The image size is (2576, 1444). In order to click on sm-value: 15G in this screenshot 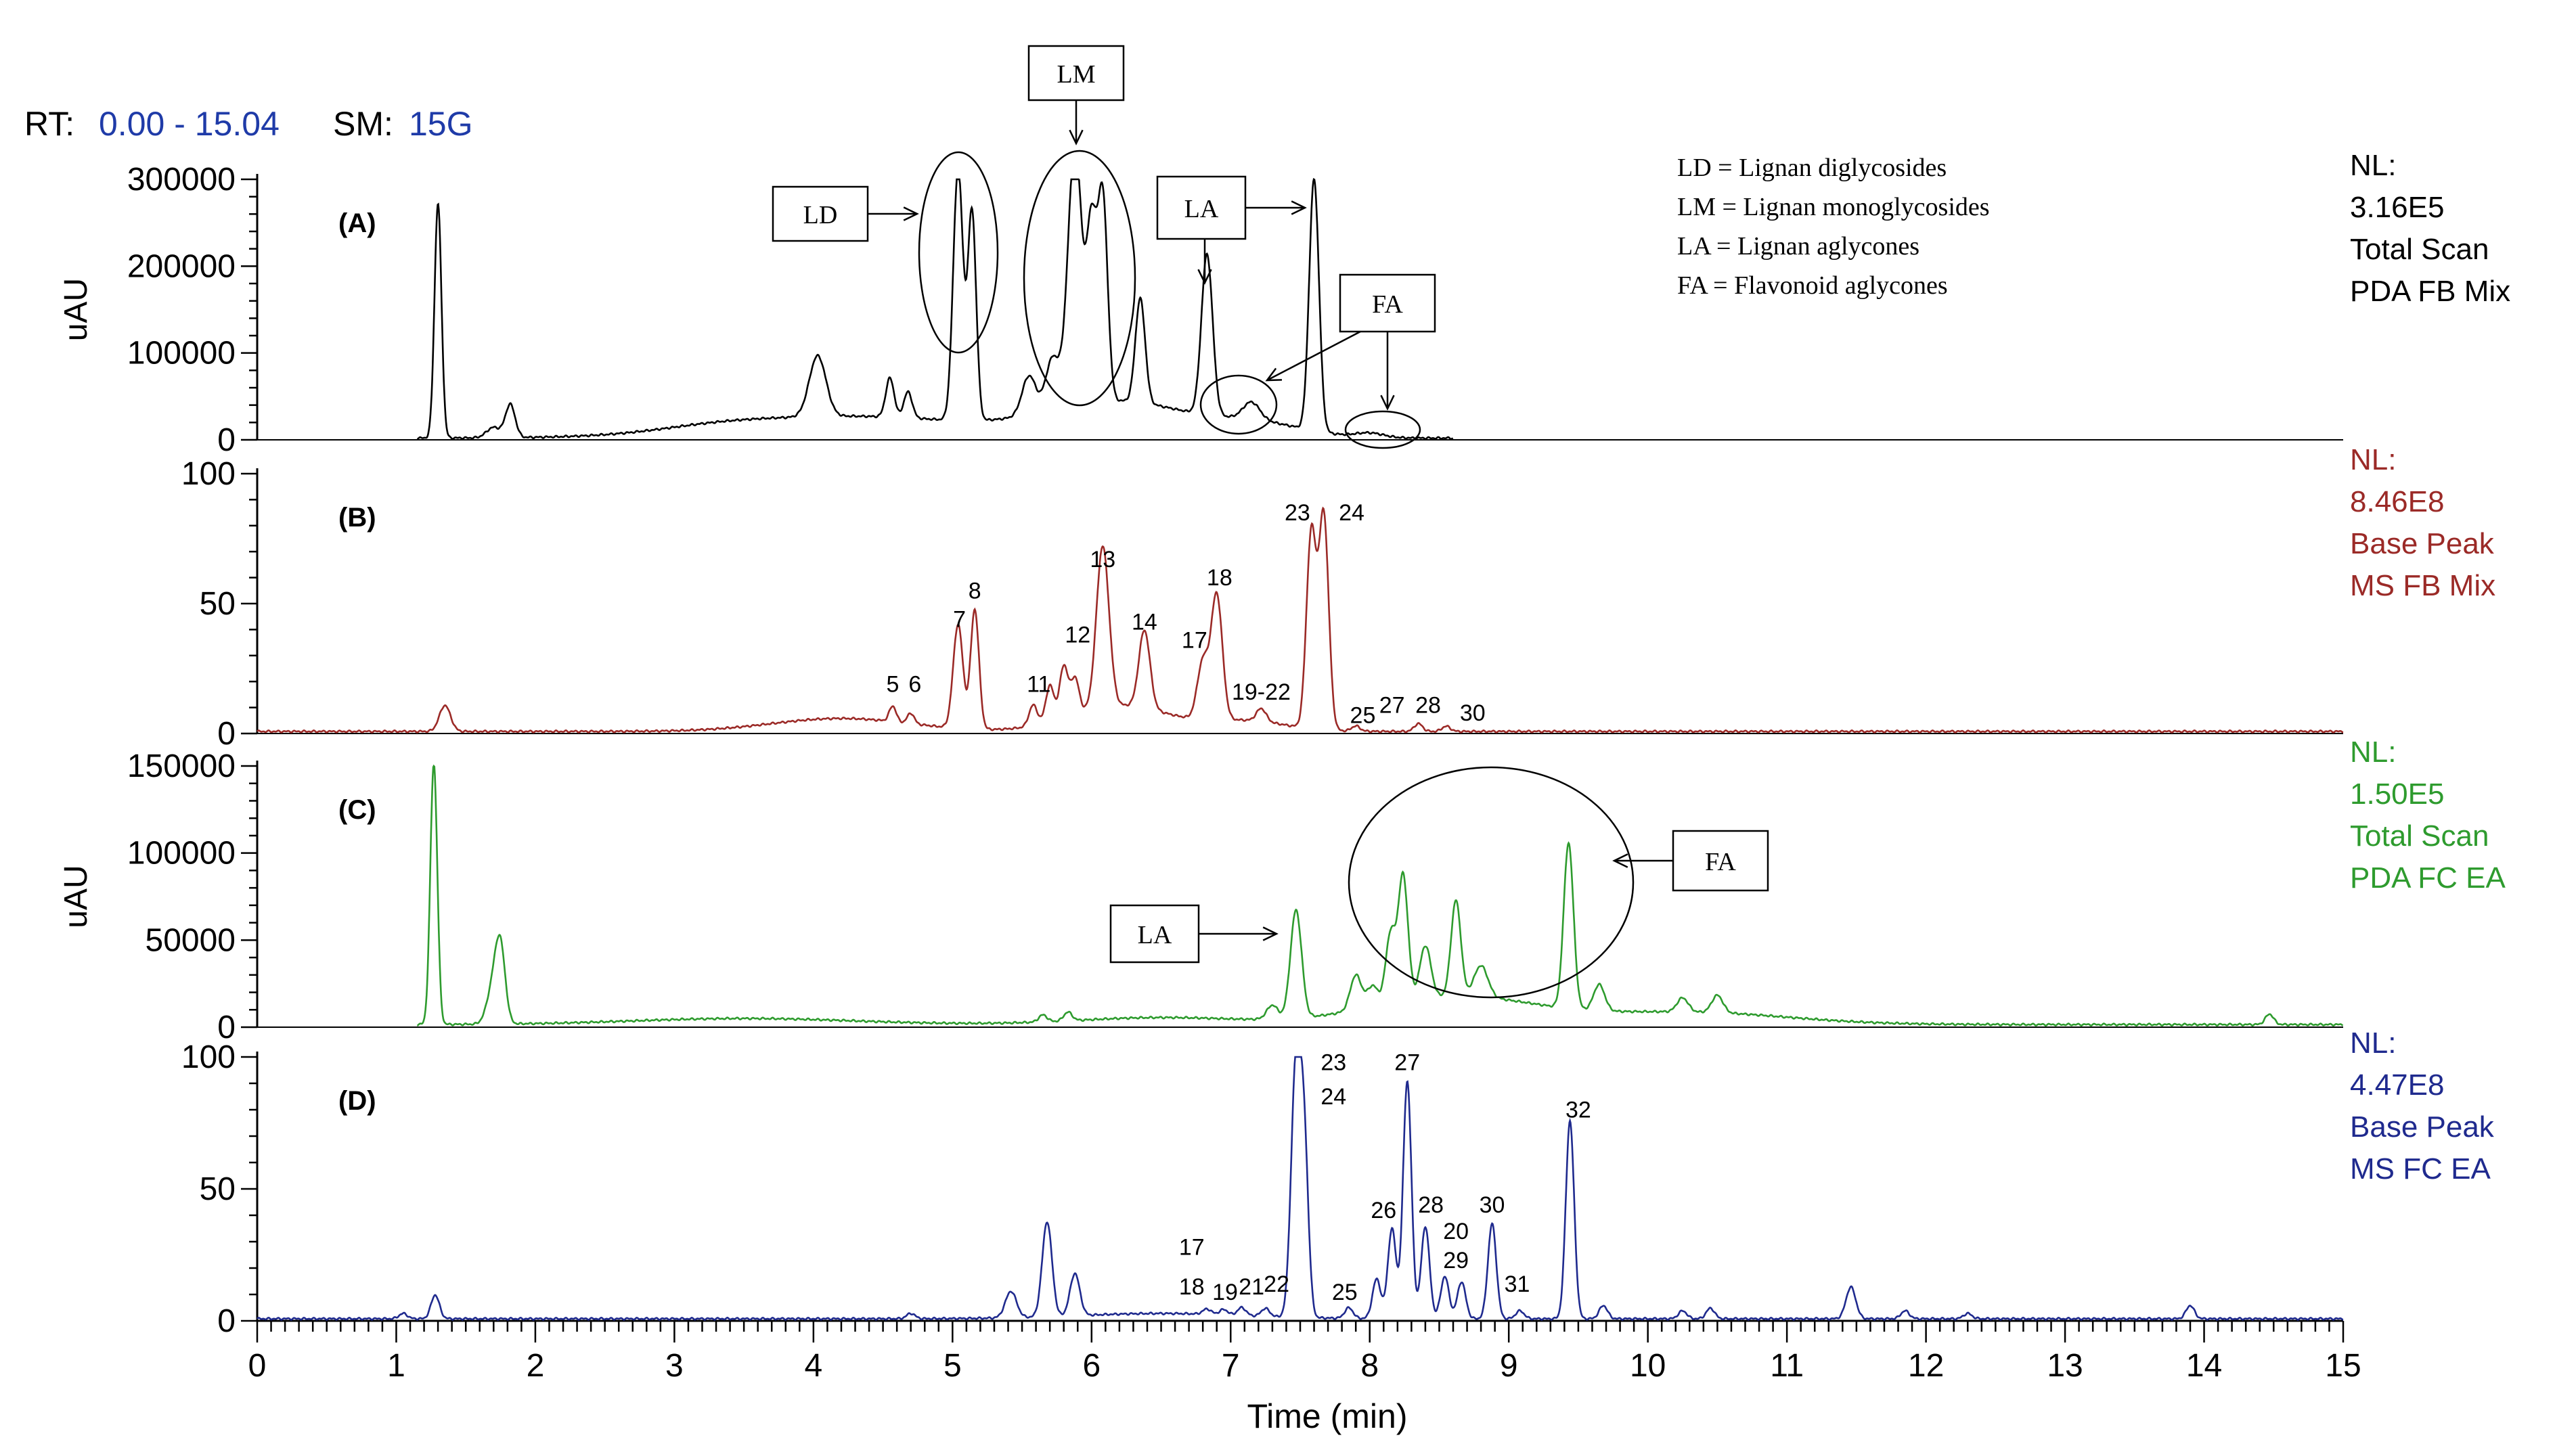, I will do `click(441, 124)`.